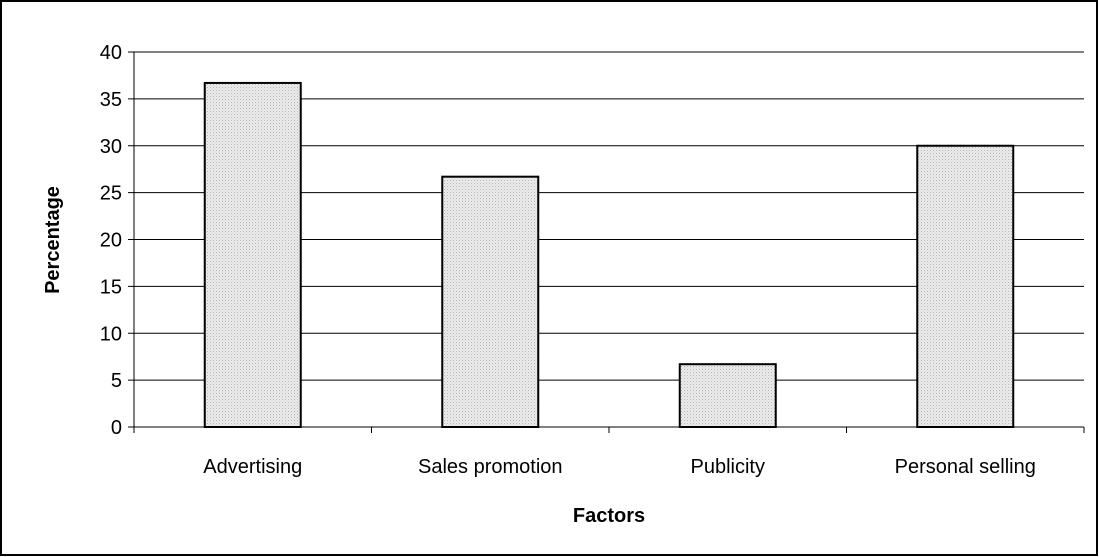  I want to click on x-tick-label: Publicity, so click(728, 467).